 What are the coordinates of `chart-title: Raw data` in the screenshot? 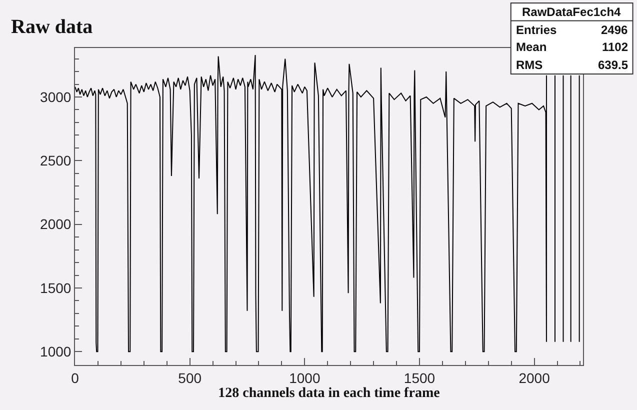 It's located at (52, 27).